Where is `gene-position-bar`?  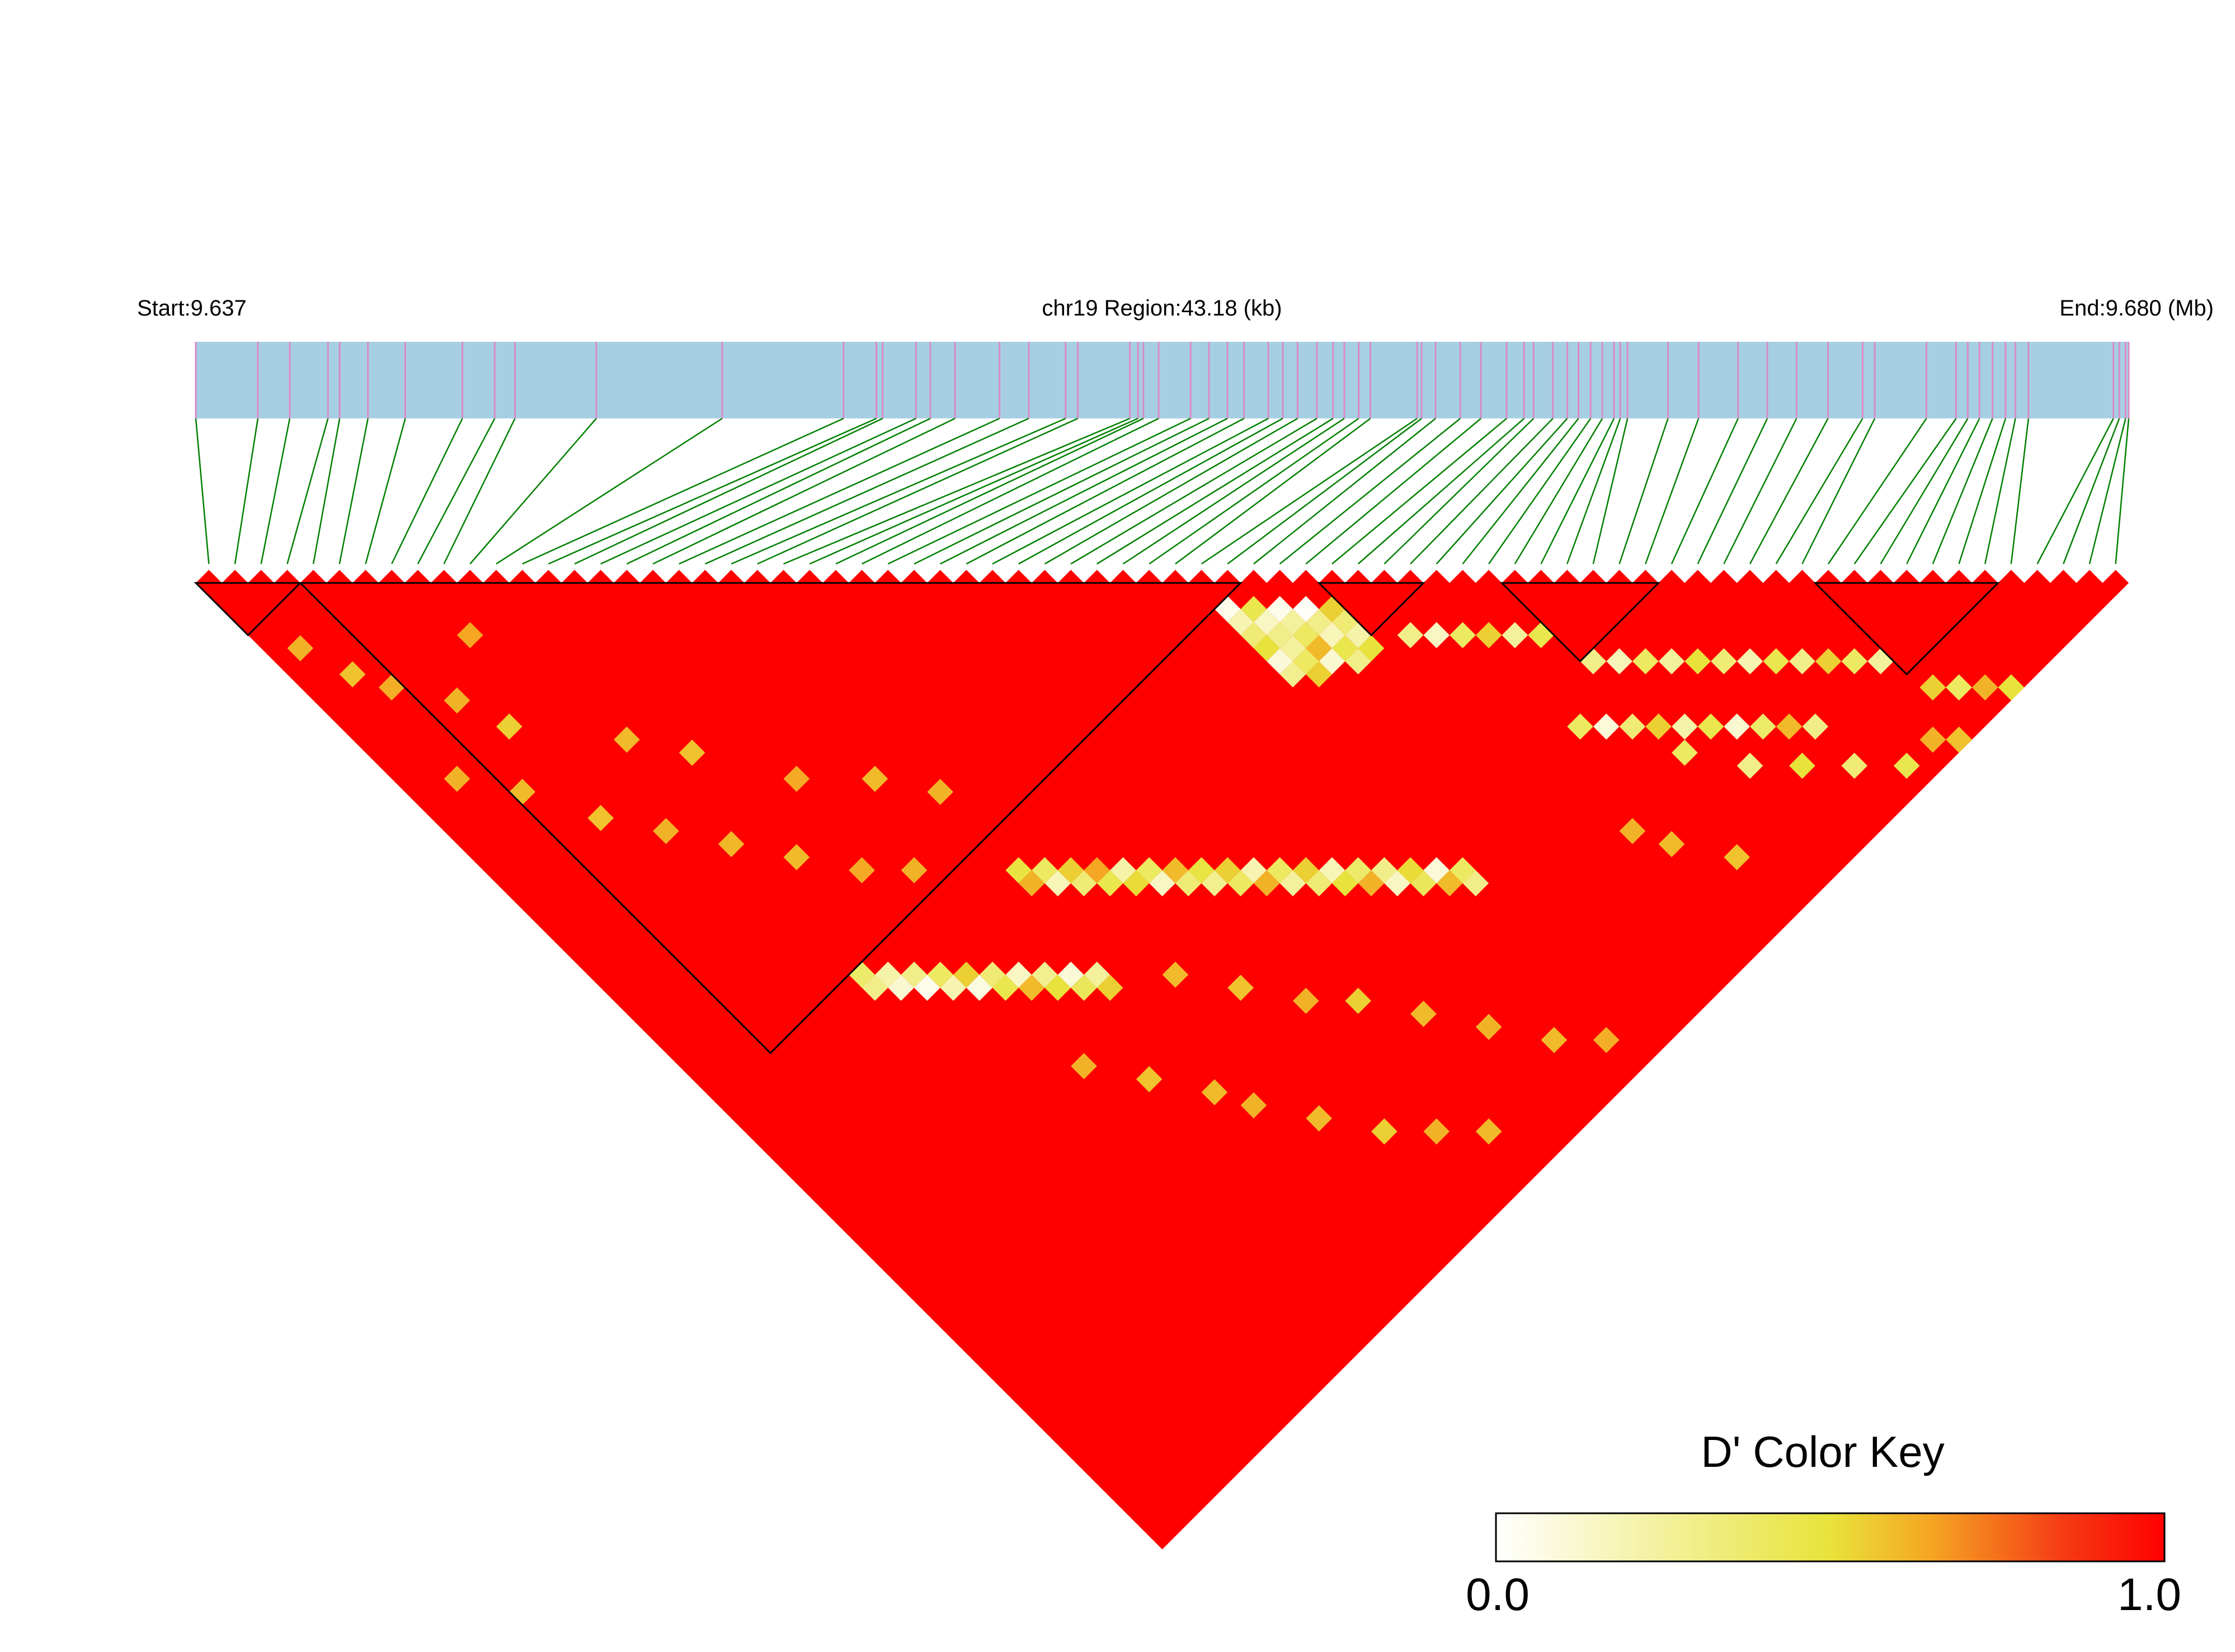
gene-position-bar is located at coordinates (1162, 380).